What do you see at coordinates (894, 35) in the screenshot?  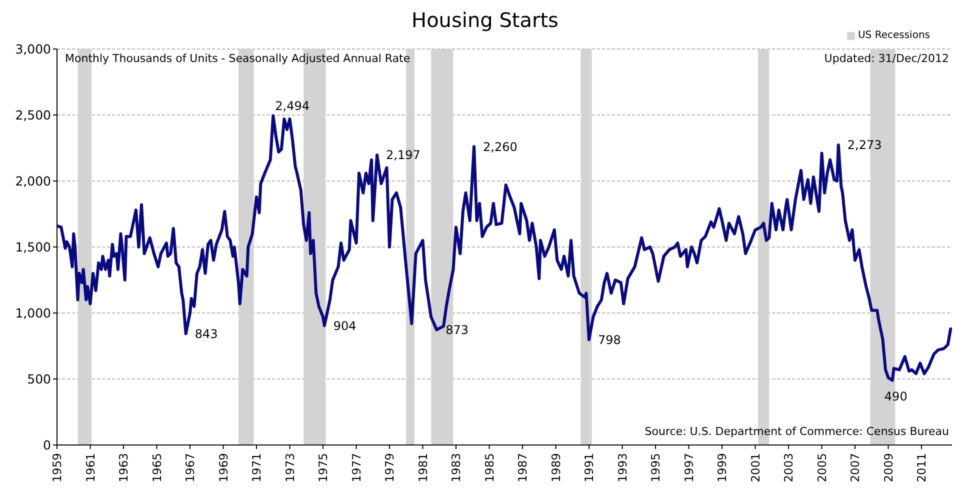 I see `legend-label: US Recessions` at bounding box center [894, 35].